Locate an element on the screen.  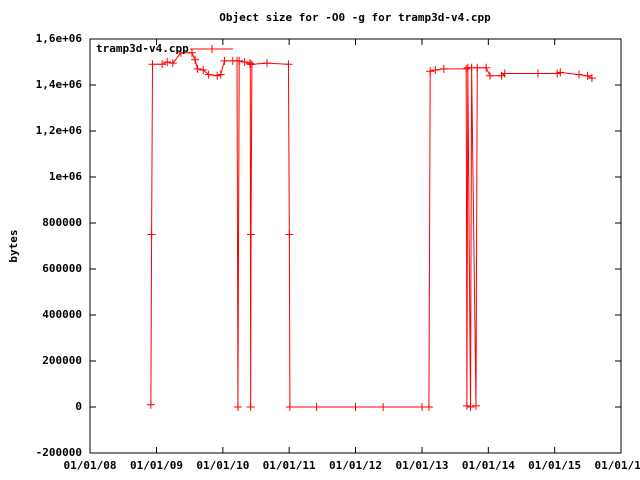
x-tick-label: 01/01/09 is located at coordinates (156, 465).